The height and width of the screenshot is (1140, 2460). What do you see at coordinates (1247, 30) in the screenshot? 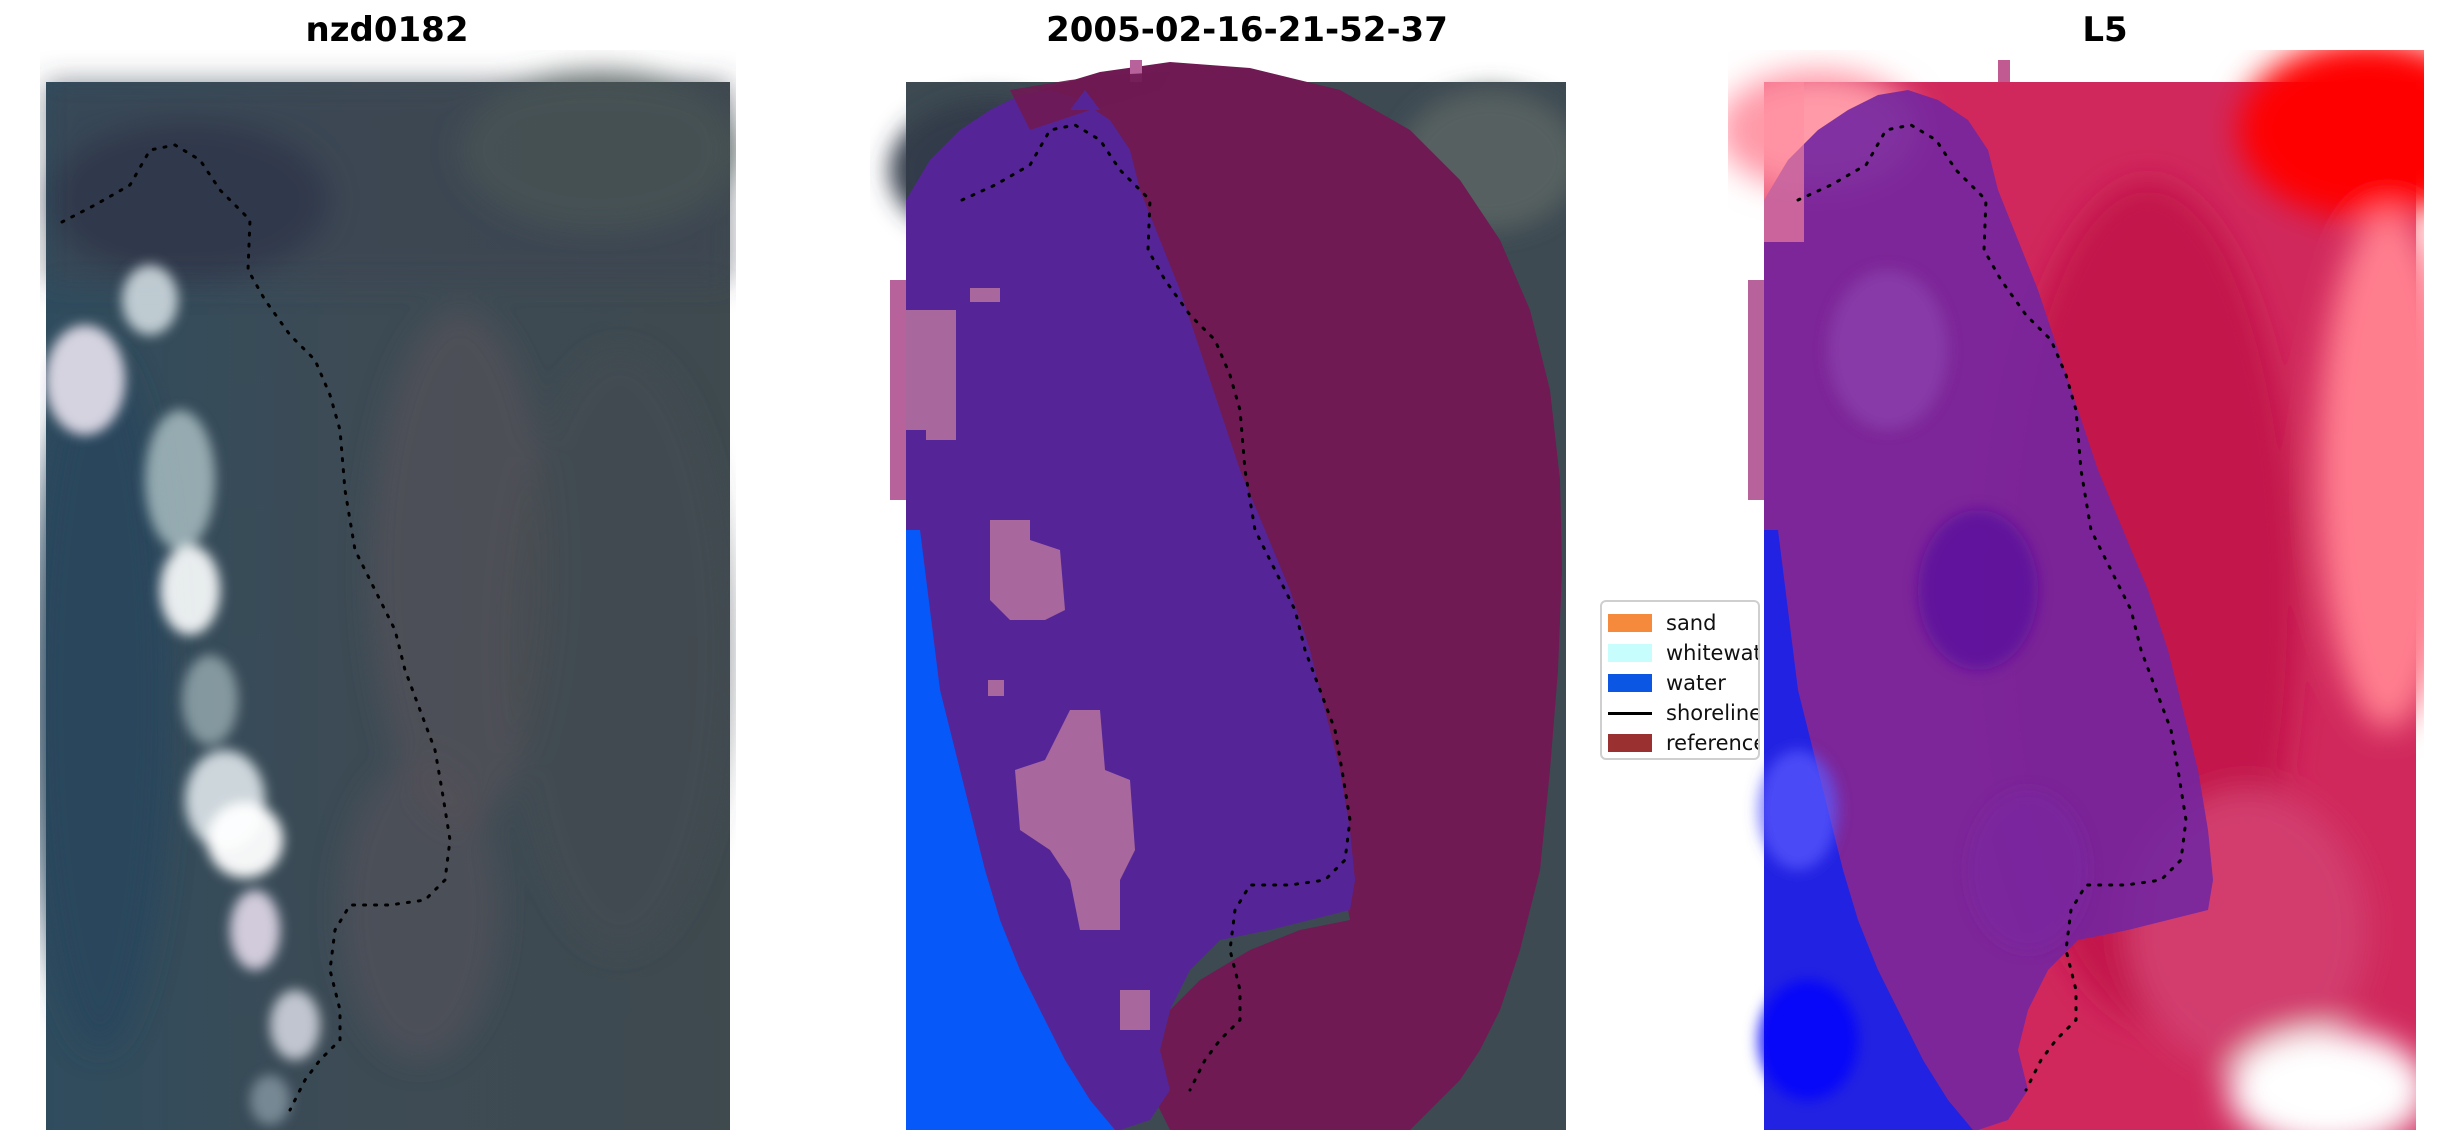
I see `panel-title-classification: 2005-02-16-21-52-37` at bounding box center [1247, 30].